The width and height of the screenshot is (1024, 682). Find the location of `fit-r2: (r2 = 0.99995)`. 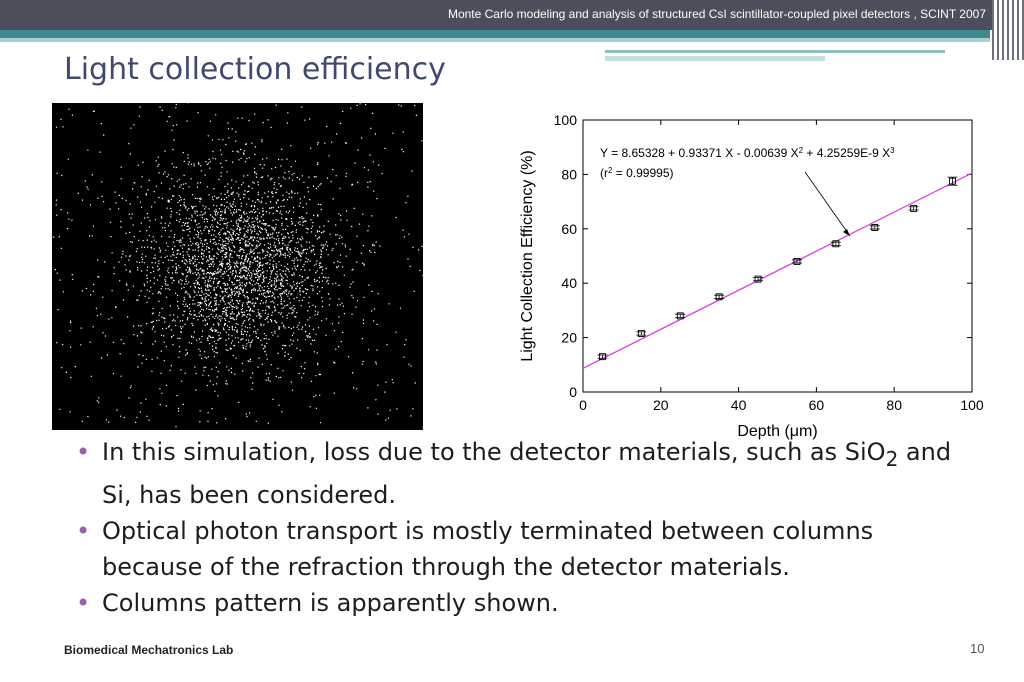

fit-r2: (r2 = 0.99995) is located at coordinates (637, 173).